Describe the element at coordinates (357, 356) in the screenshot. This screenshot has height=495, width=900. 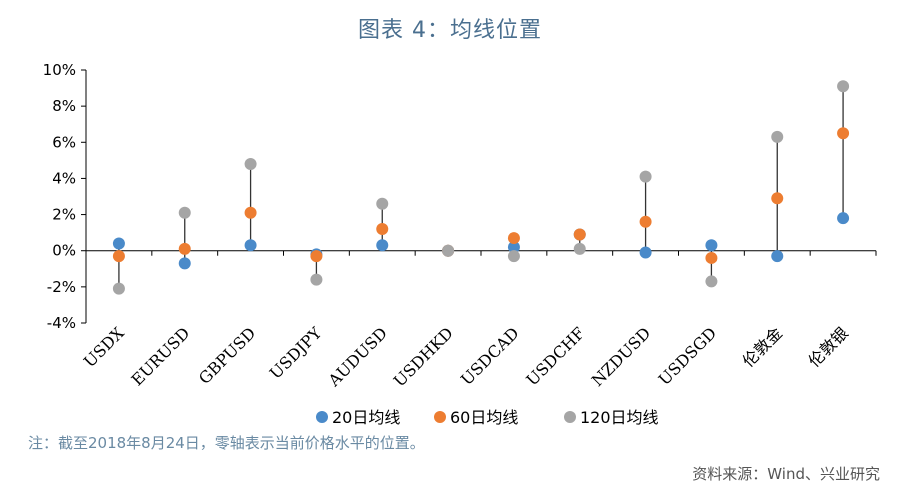
I see `x-tick-label: AUDUSD` at that location.